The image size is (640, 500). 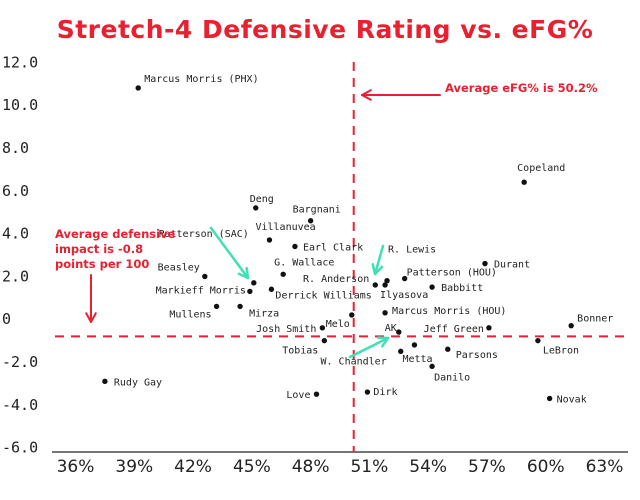 I want to click on point-bonner, so click(x=571, y=325).